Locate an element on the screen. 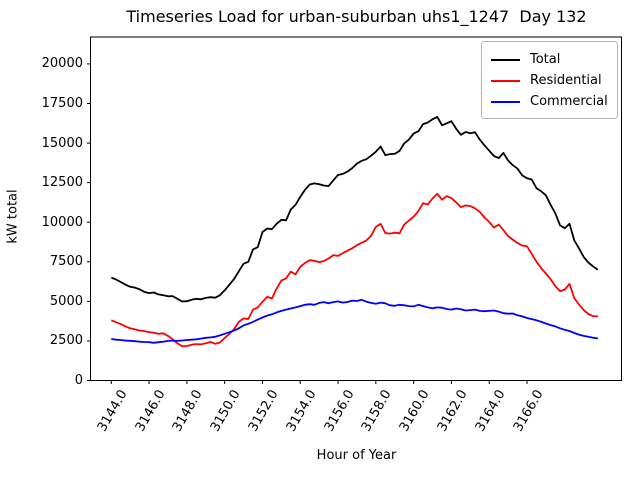  legend-label: Residential is located at coordinates (566, 80).